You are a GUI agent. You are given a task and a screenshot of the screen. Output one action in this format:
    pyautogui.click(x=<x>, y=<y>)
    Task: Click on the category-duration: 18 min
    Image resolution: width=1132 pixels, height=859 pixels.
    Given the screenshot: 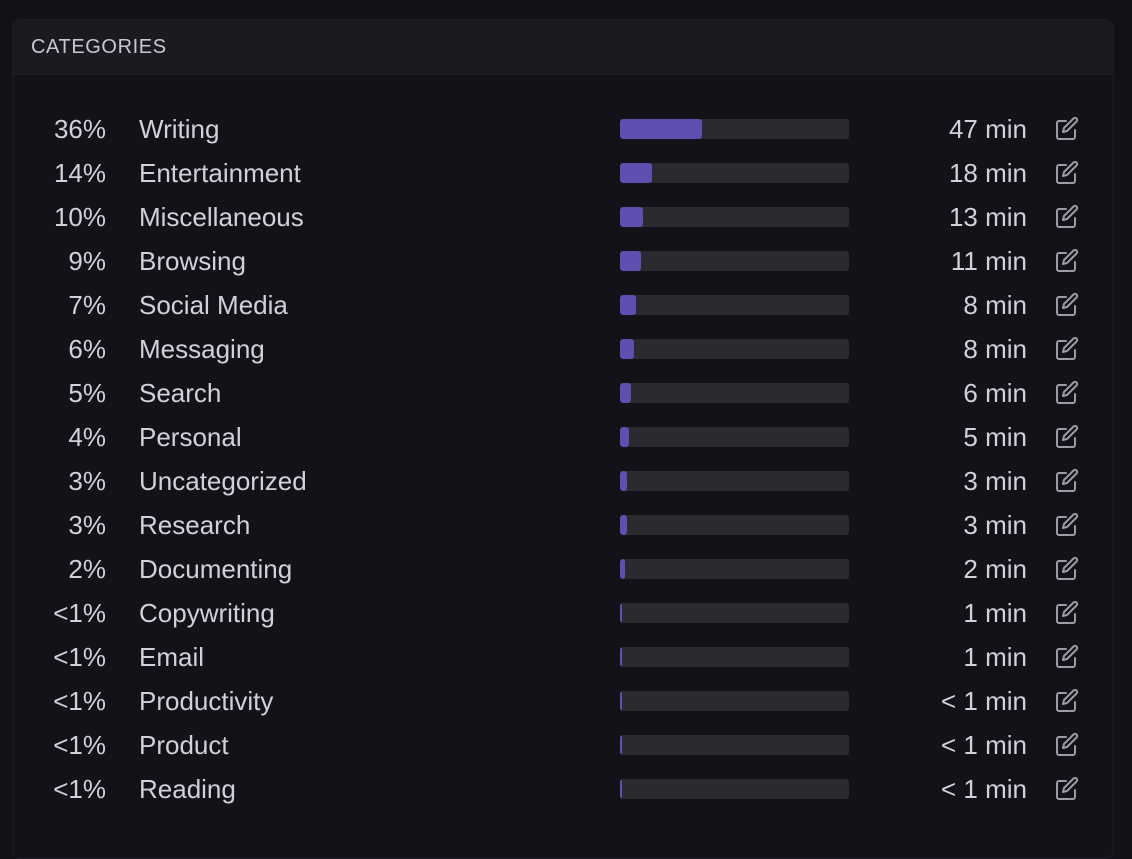 What is the action you would take?
    pyautogui.click(x=987, y=172)
    